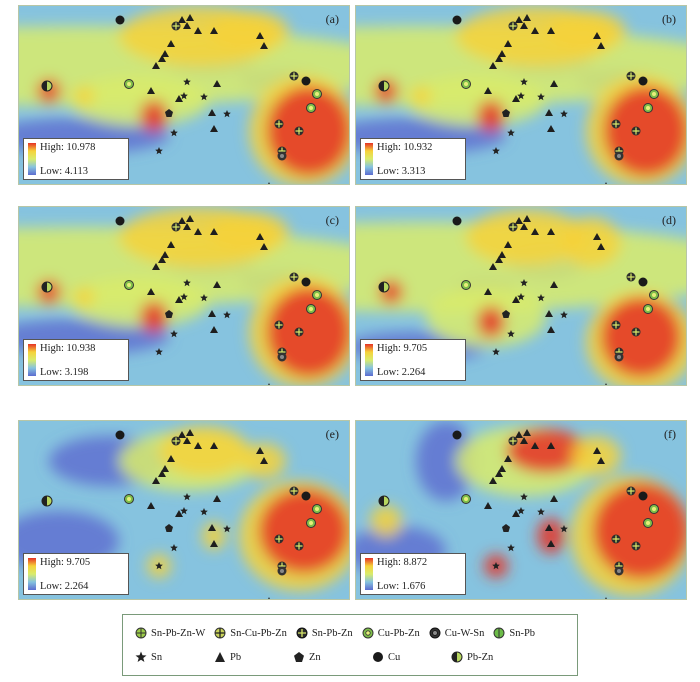 The image size is (700, 682). I want to click on legend-label: Cu-W-Sn, so click(464, 633).